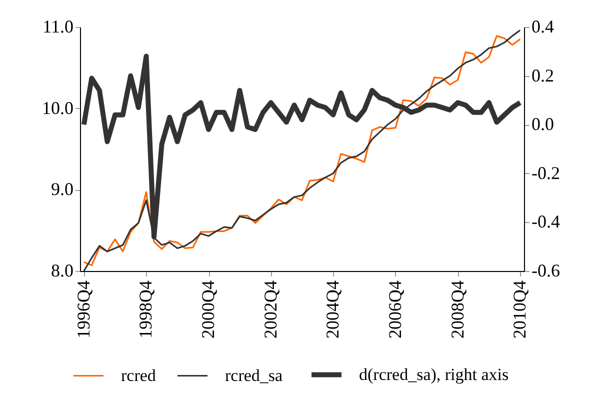 The image size is (592, 411). Describe the element at coordinates (434, 374) in the screenshot. I see `legend-label: d(rcred_sa), right axis` at that location.